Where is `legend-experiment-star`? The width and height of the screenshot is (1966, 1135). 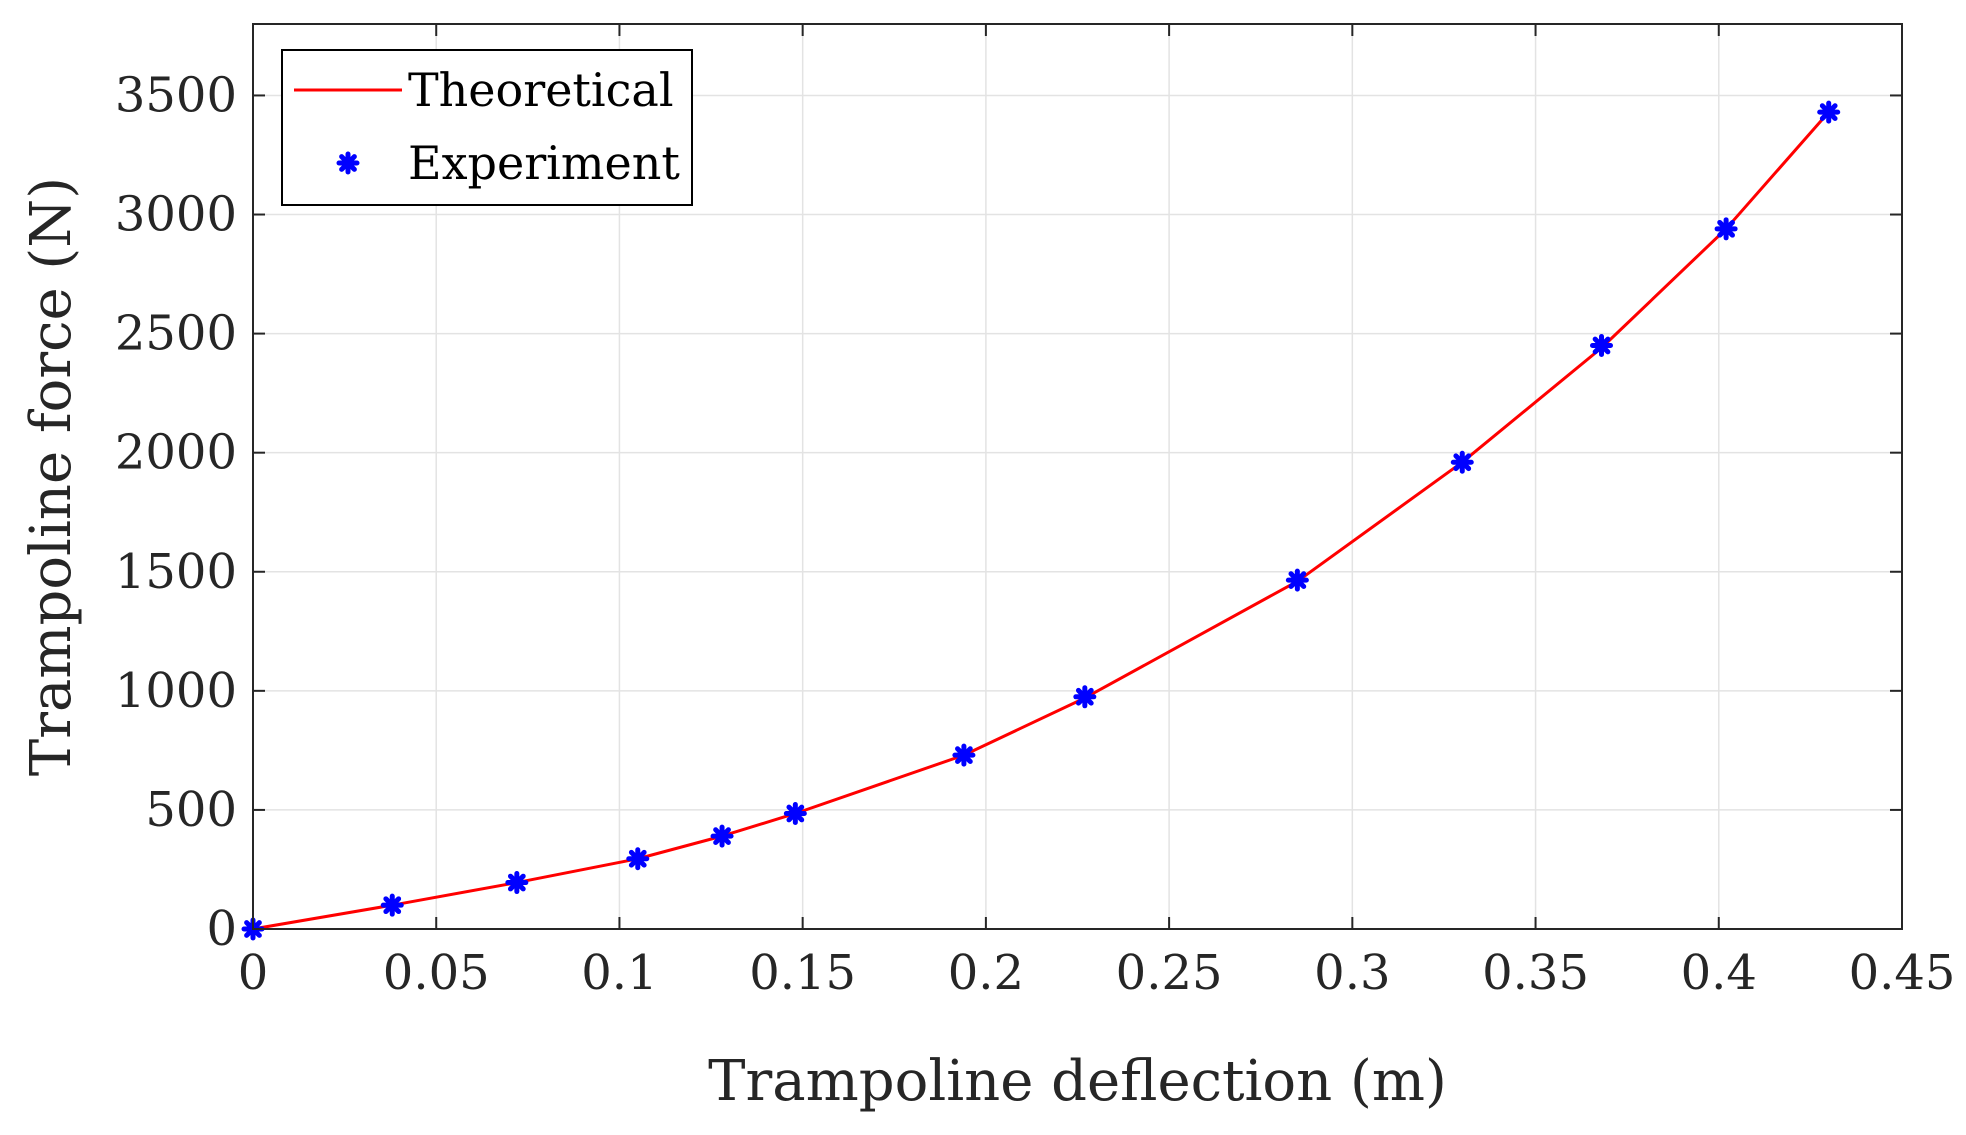
legend-experiment-star is located at coordinates (348, 163).